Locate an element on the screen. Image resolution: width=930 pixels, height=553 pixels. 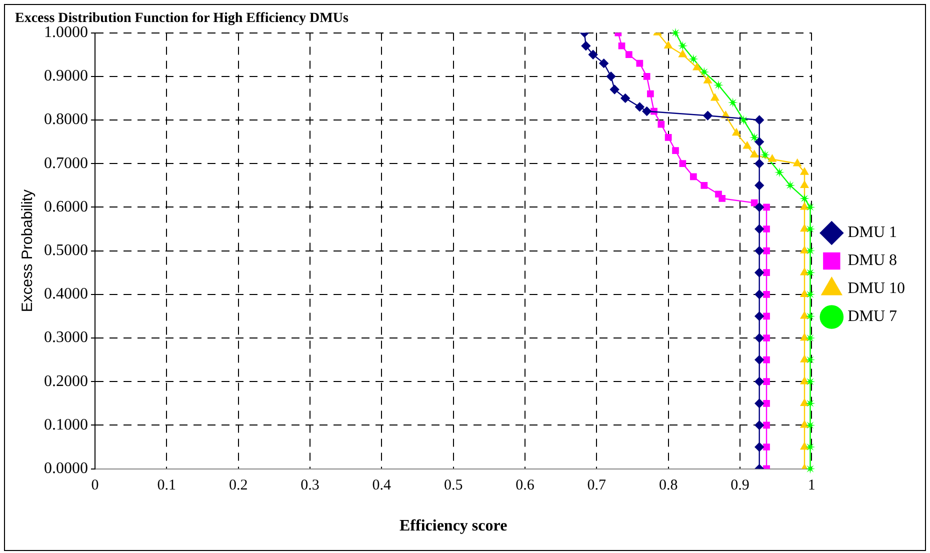
x-tick-label: 0.9 is located at coordinates (740, 486).